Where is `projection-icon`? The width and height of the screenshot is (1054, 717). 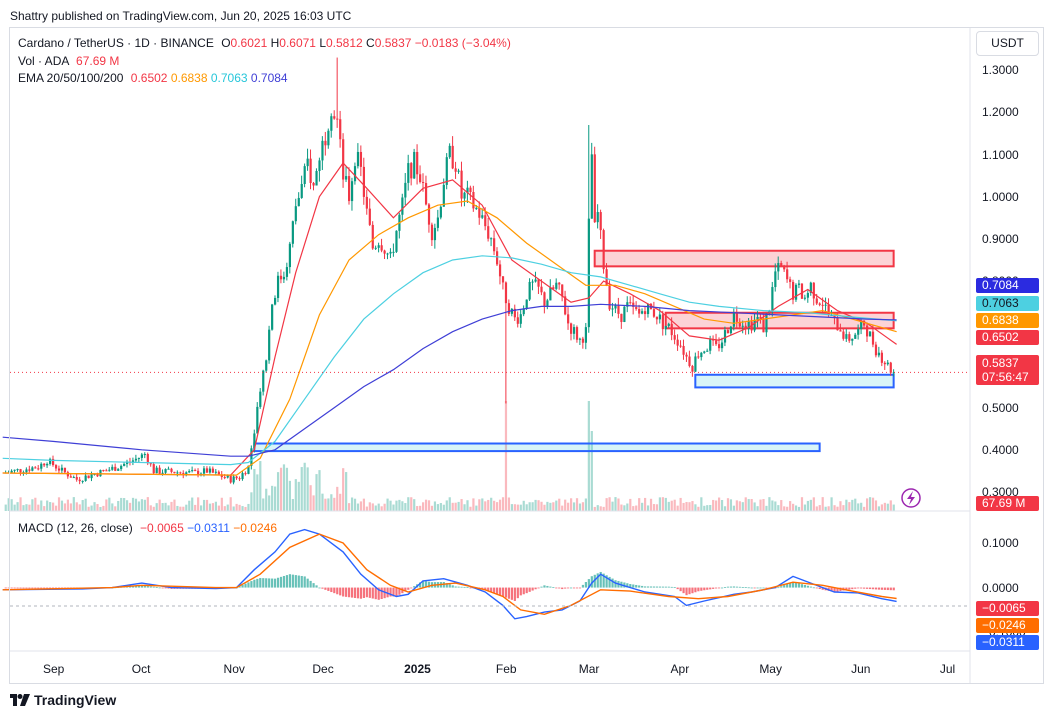 projection-icon is located at coordinates (911, 498).